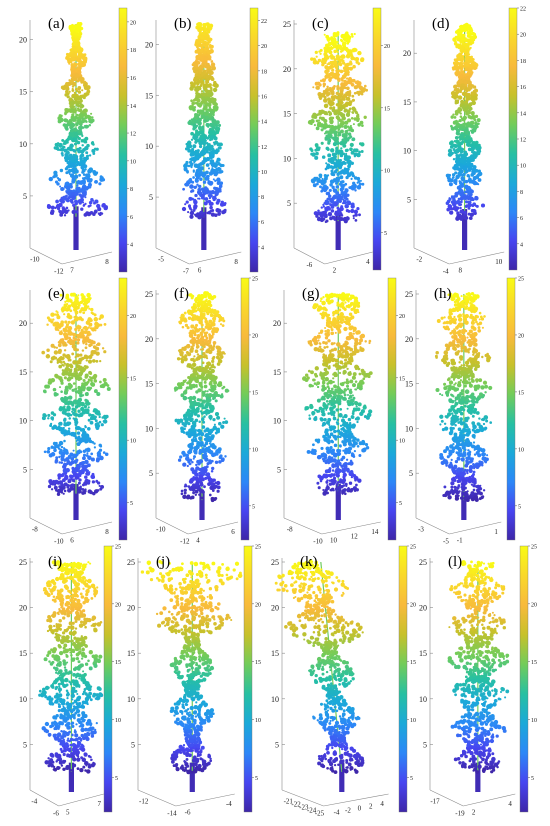  I want to click on y-axis-line, so click(215, 258).